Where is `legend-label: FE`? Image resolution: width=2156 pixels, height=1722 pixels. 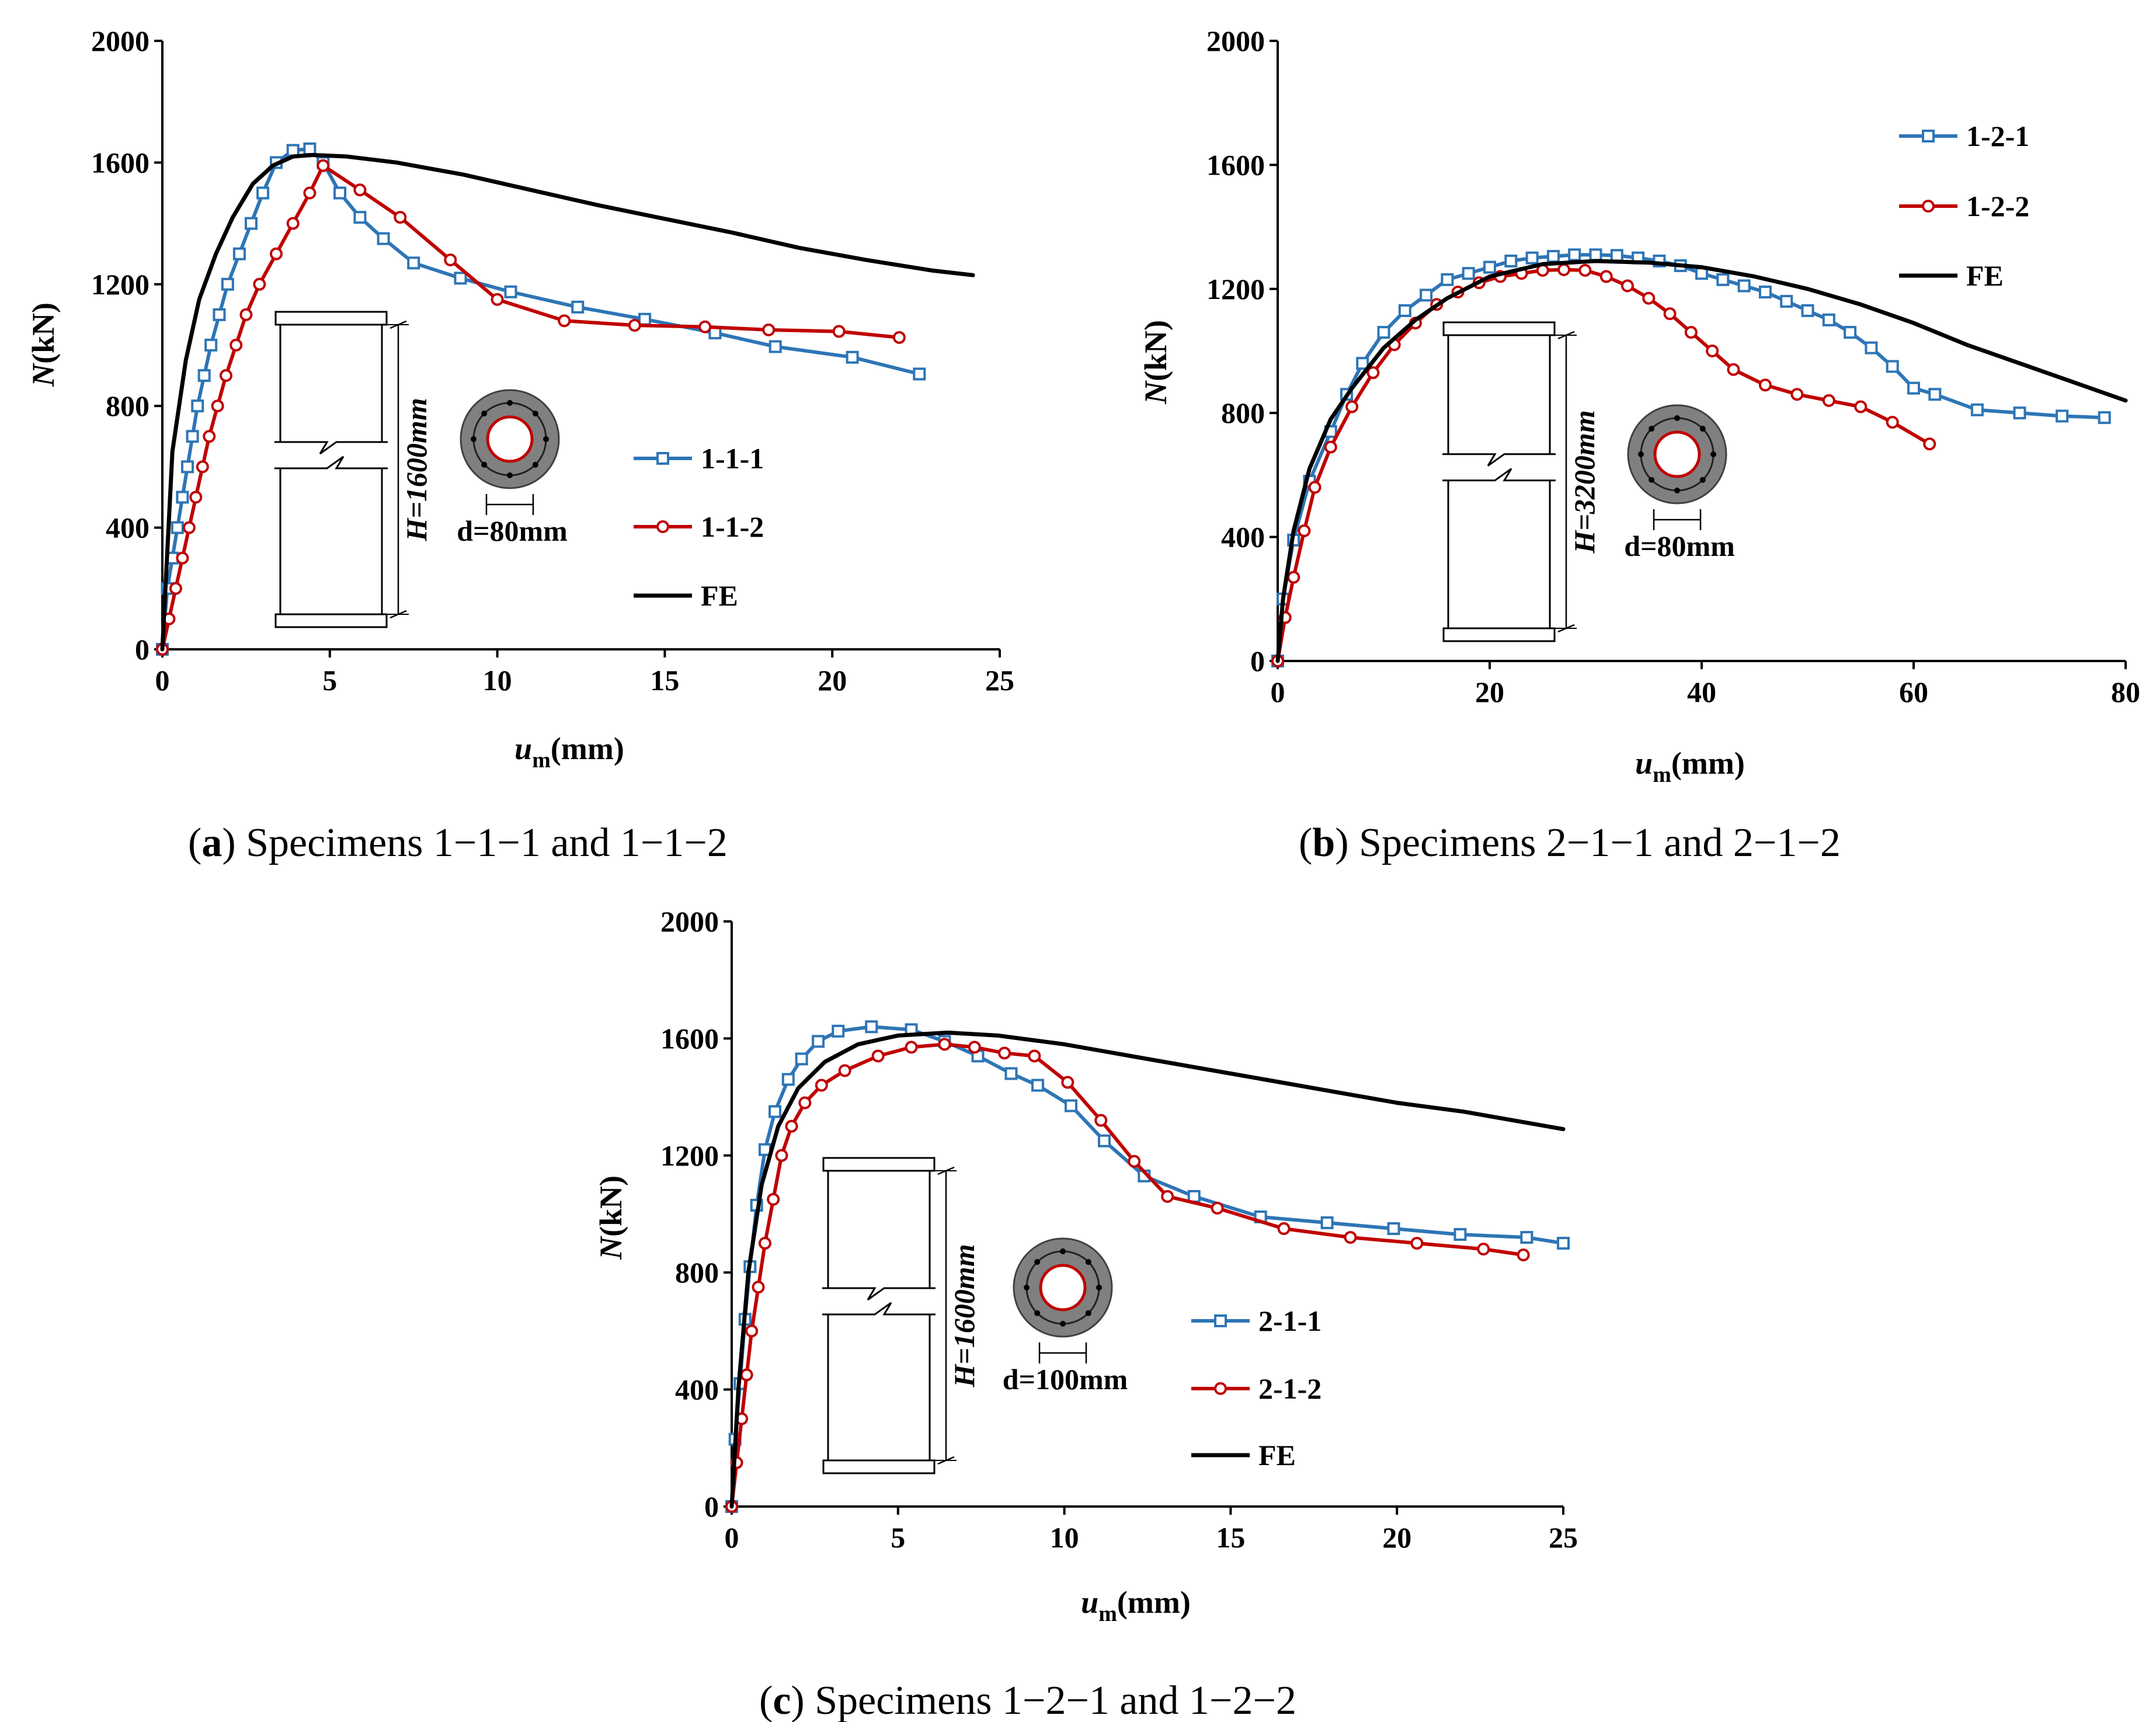 legend-label: FE is located at coordinates (1985, 275).